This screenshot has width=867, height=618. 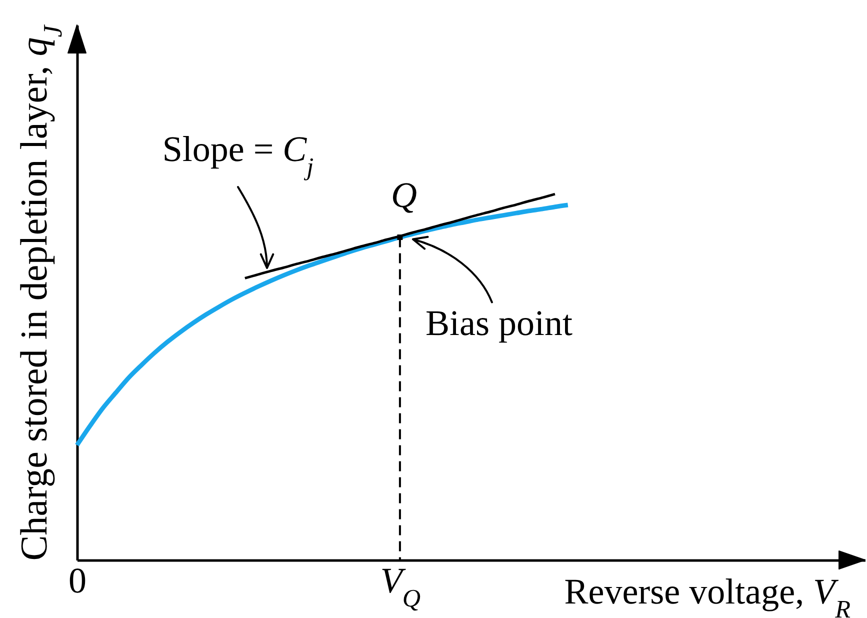 I want to click on x-axis-title: Reverse voltage, V$_{R}$, so click(x=707, y=595).